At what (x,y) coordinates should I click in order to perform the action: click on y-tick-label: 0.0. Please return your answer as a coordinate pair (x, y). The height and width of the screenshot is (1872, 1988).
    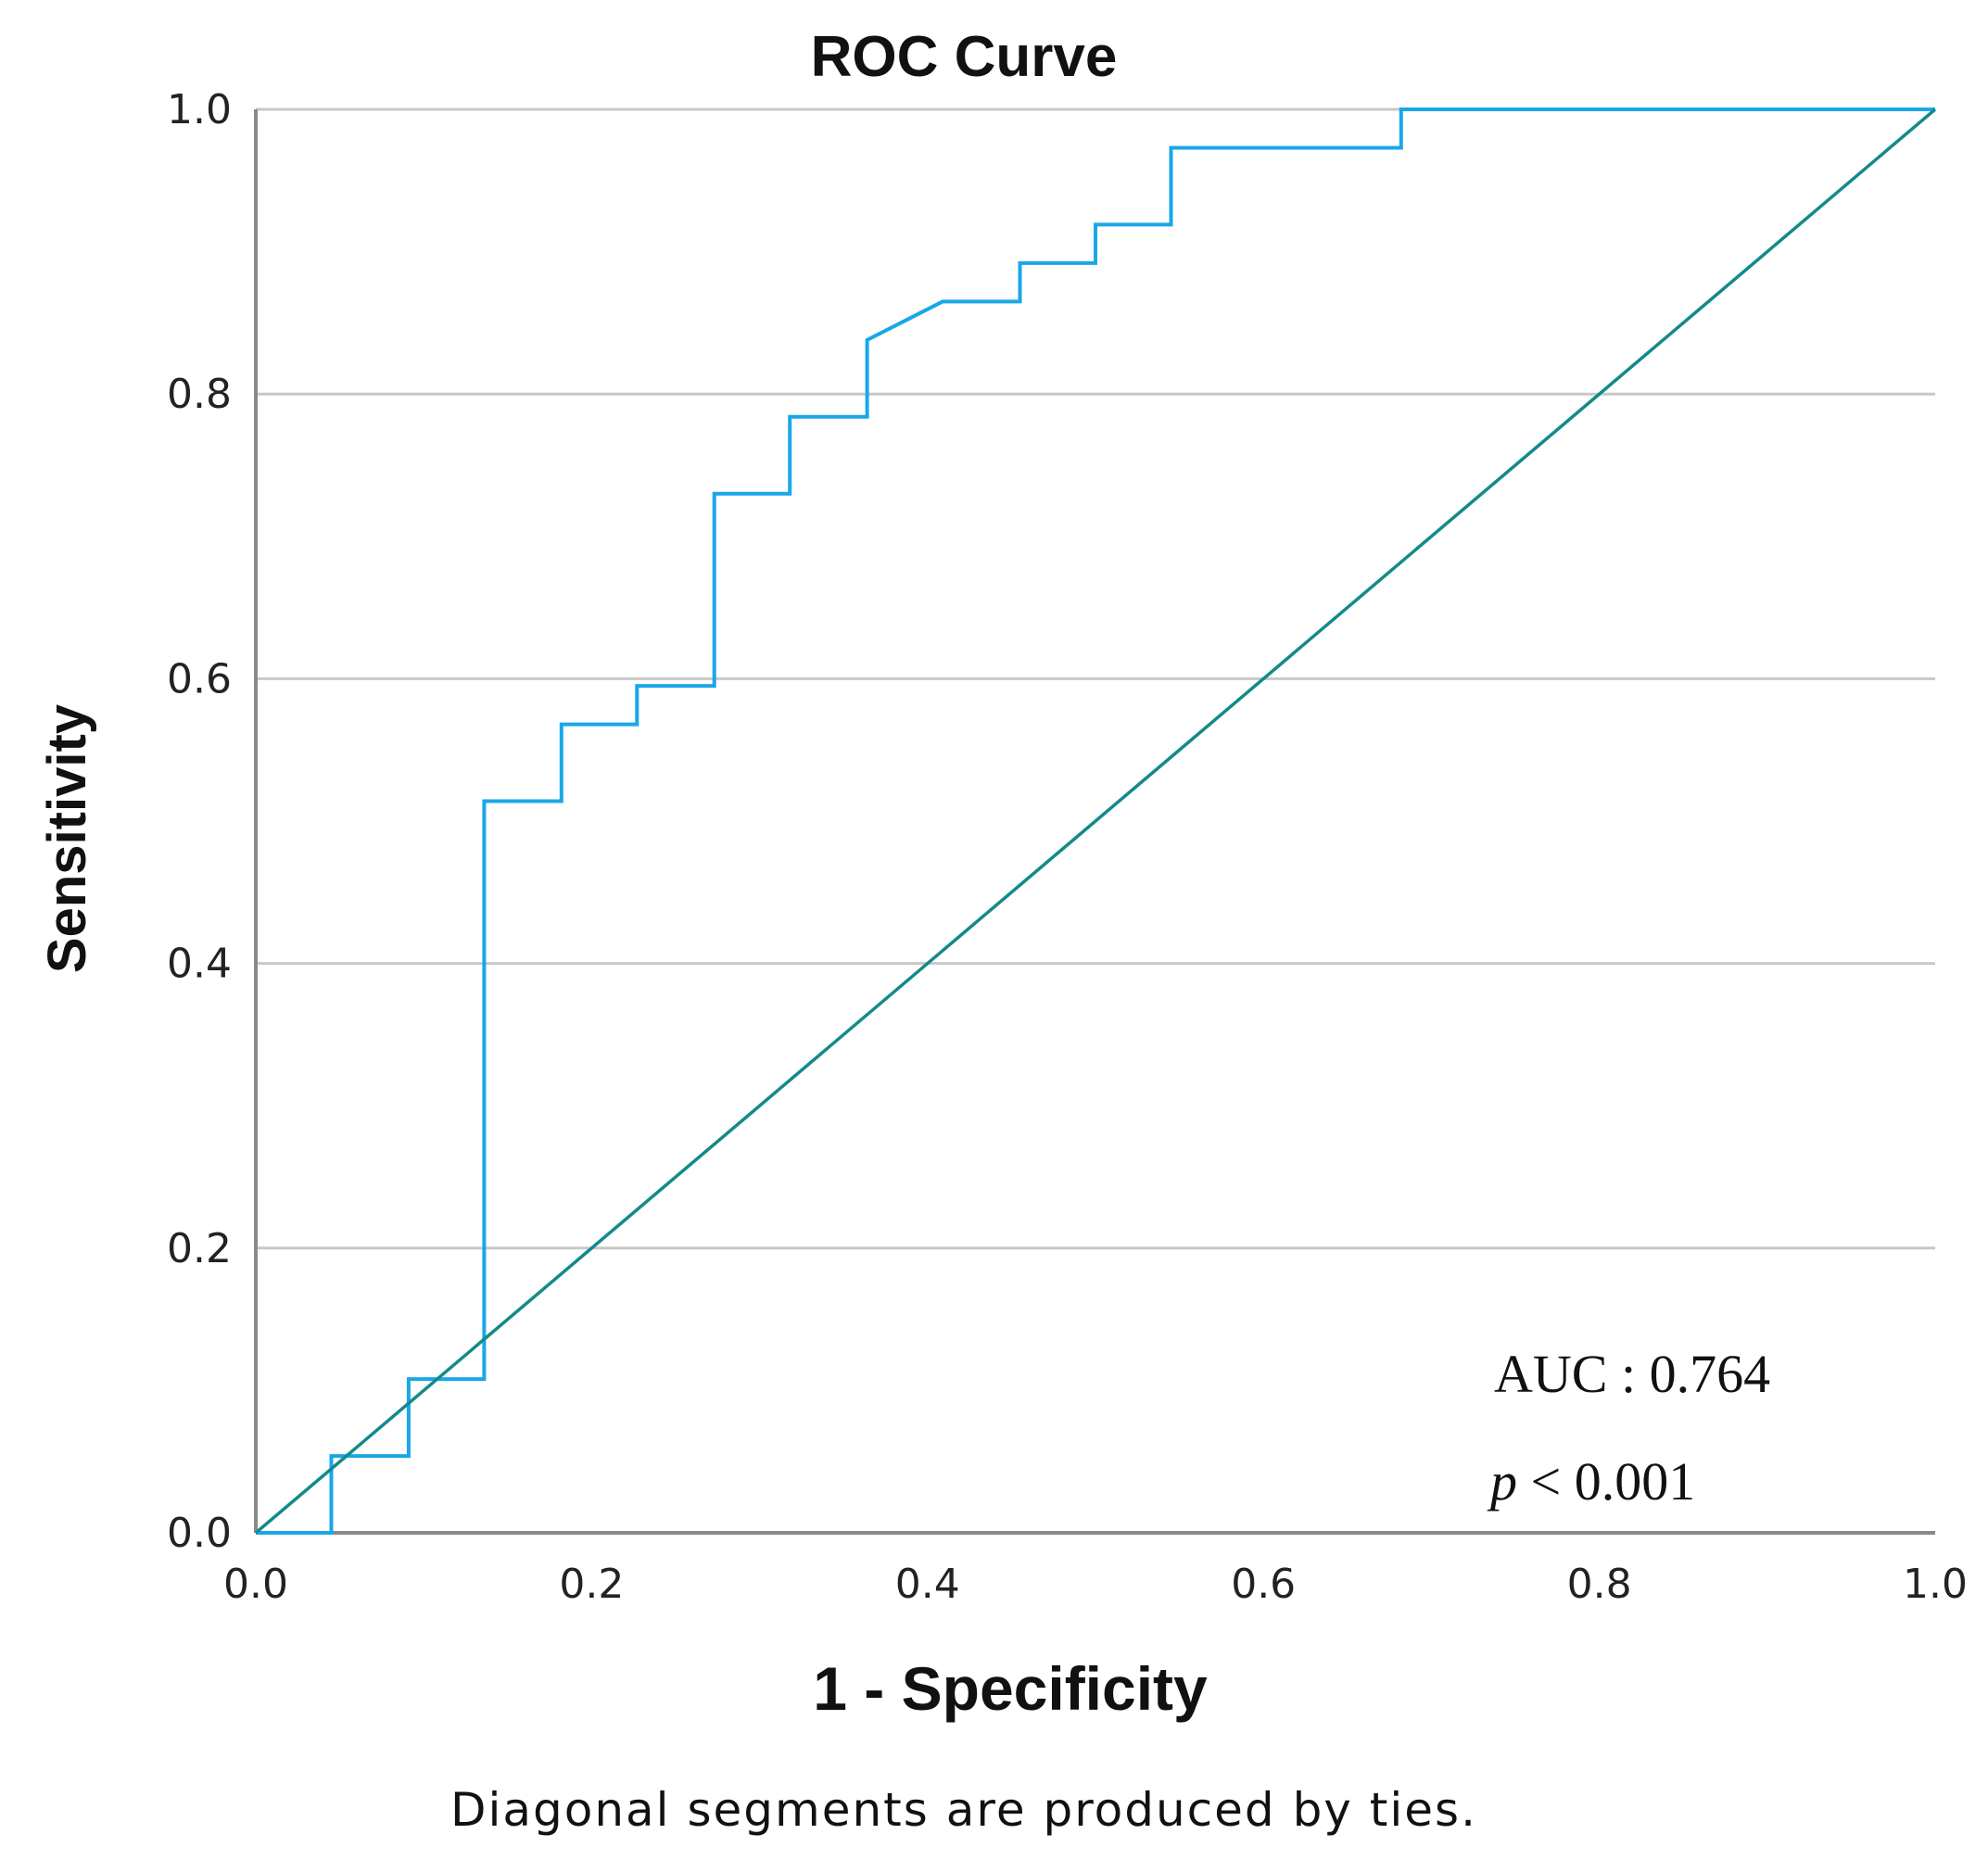
    Looking at the image, I should click on (199, 1533).